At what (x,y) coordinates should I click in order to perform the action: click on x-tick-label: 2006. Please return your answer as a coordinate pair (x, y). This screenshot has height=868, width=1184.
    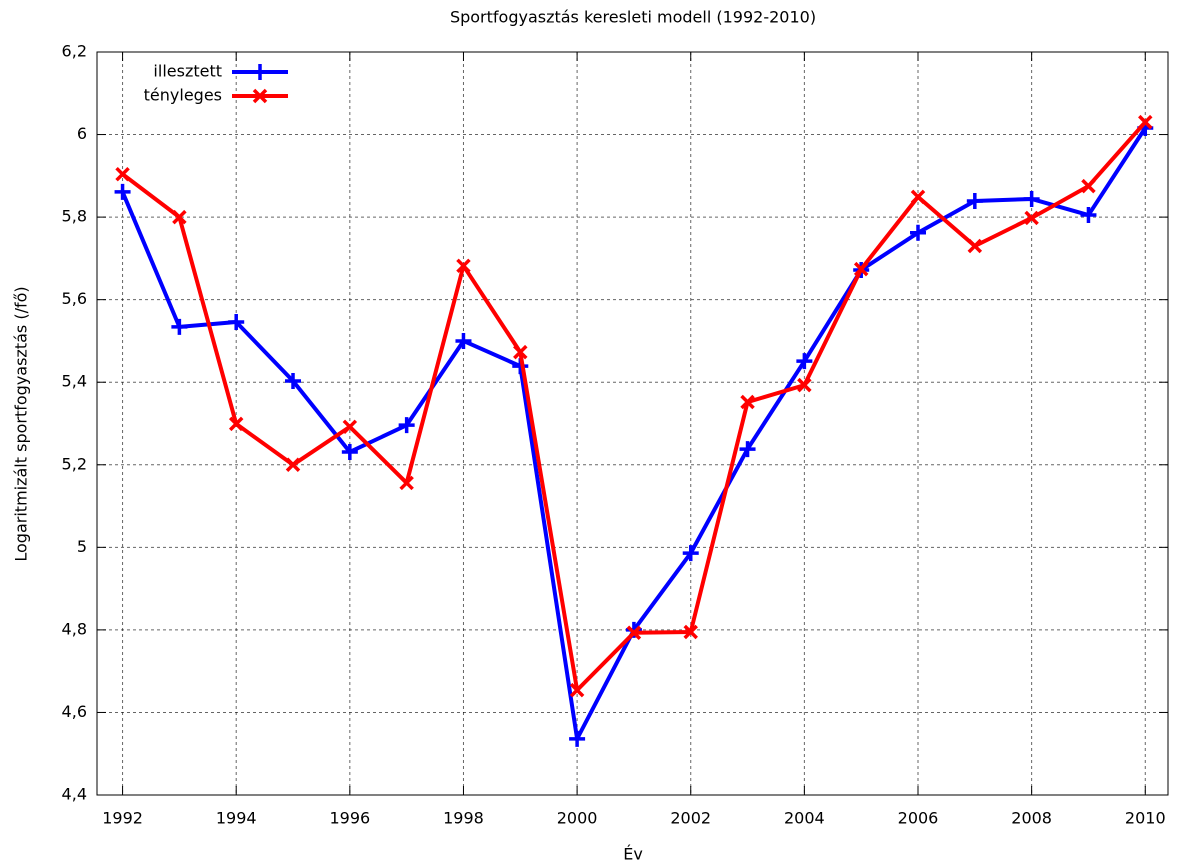
    Looking at the image, I should click on (918, 818).